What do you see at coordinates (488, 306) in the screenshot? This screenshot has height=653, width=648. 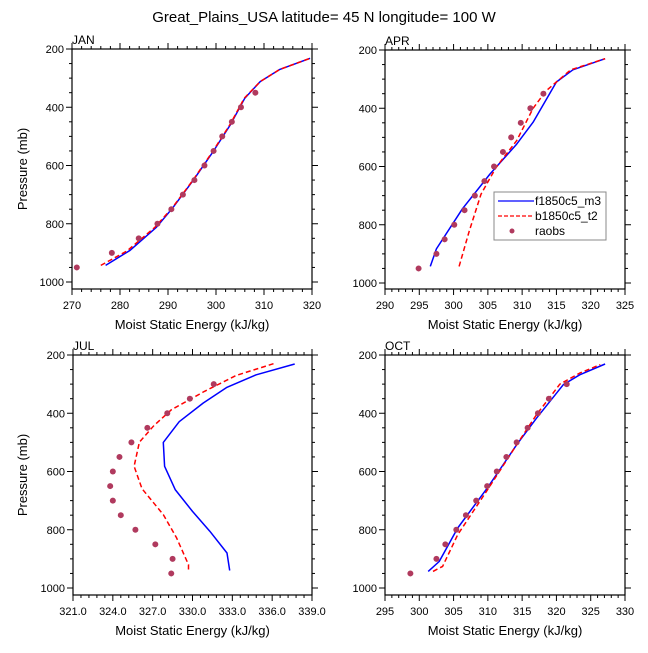 I see `x-tick-label: 305` at bounding box center [488, 306].